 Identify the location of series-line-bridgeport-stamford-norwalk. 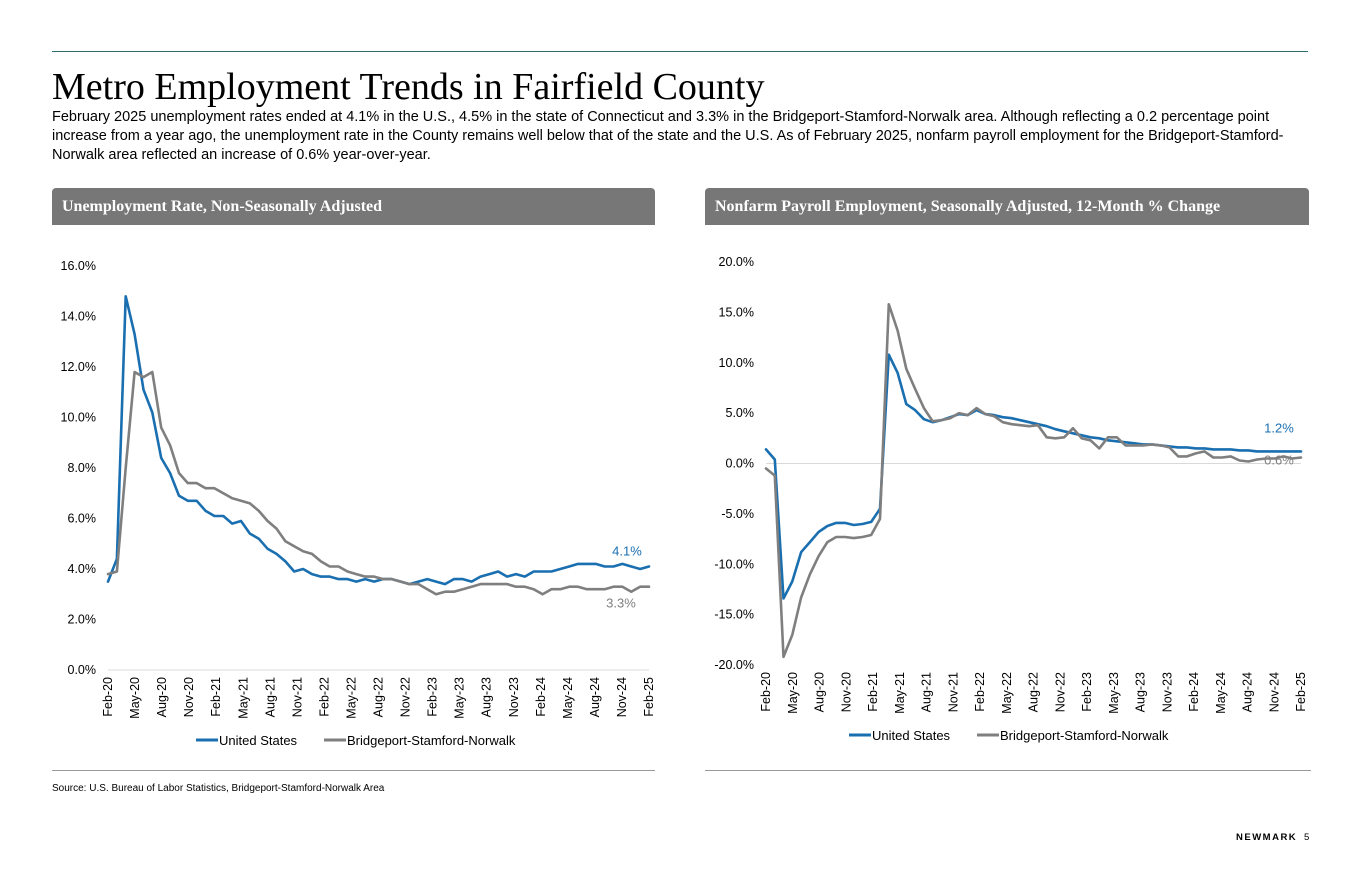
(378, 483).